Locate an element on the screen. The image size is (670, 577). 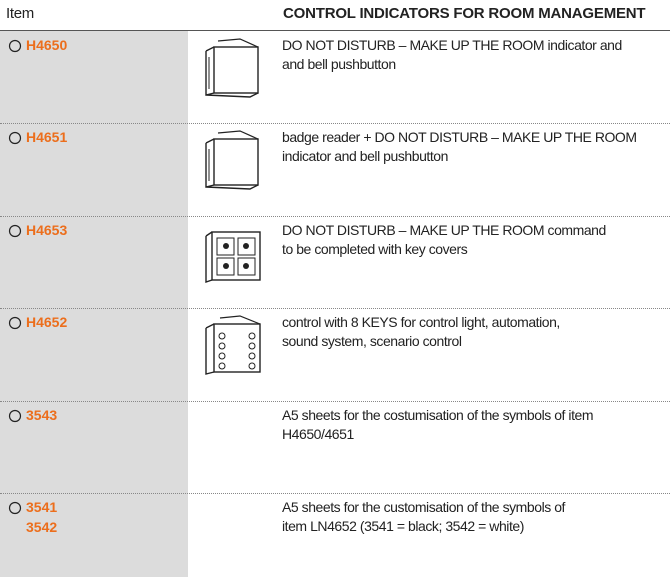
header-rule is located at coordinates (335, 30).